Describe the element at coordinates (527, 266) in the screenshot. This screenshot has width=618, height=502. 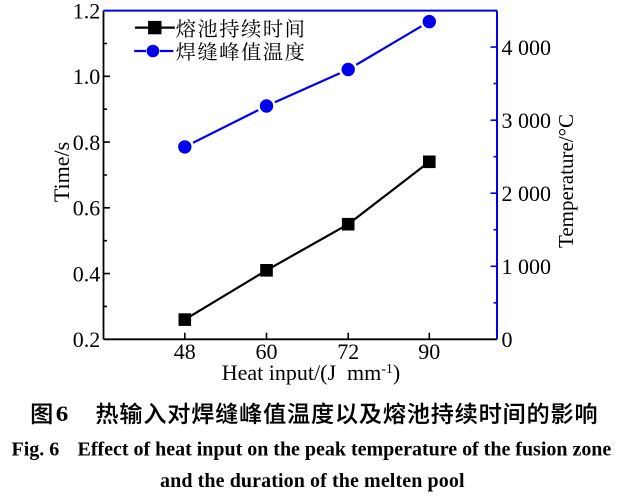
I see `svg-text: 1 000` at that location.